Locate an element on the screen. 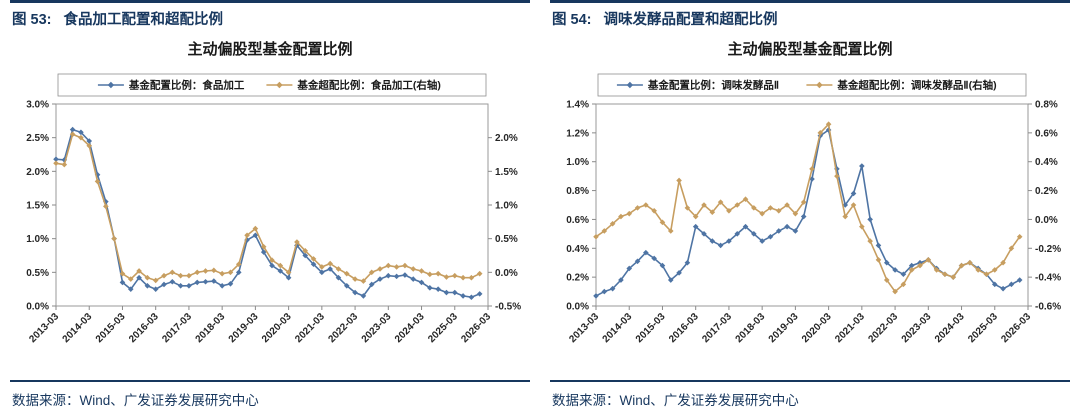 Image resolution: width=1080 pixels, height=417 pixels. right-axis-tick: -0.4% is located at coordinates (1048, 278).